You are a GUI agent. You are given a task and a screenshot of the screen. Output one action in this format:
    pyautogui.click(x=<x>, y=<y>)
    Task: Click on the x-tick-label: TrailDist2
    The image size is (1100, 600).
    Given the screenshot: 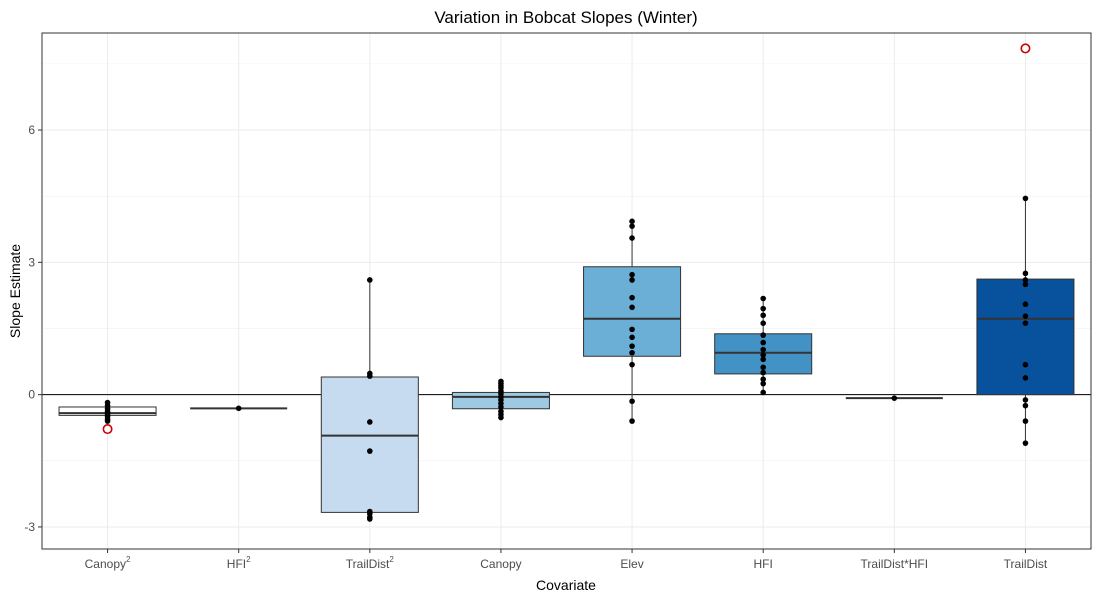 What is the action you would take?
    pyautogui.click(x=370, y=563)
    